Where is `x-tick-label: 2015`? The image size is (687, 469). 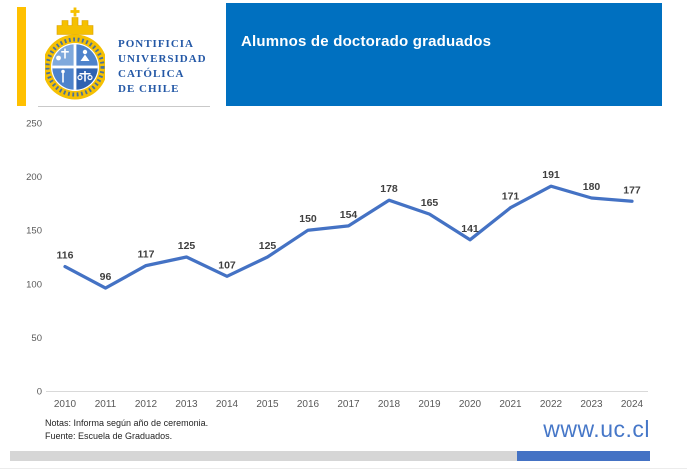
x-tick-label: 2015 is located at coordinates (267, 404).